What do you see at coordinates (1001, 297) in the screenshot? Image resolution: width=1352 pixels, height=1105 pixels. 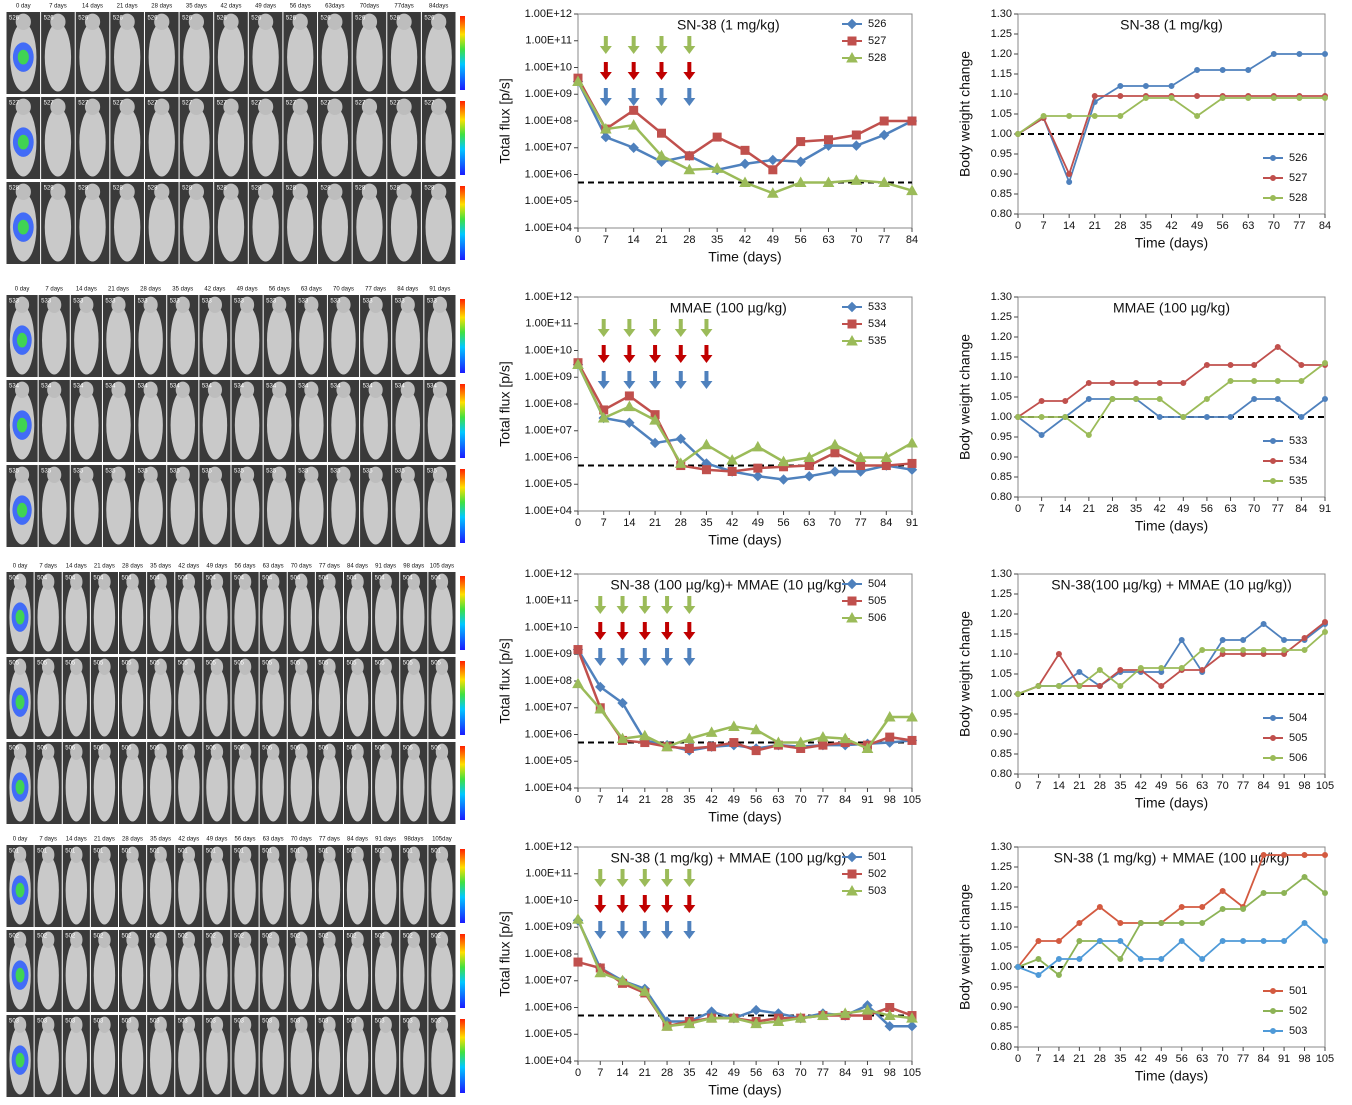 I see `y-tick-label: 1.30` at bounding box center [1001, 297].